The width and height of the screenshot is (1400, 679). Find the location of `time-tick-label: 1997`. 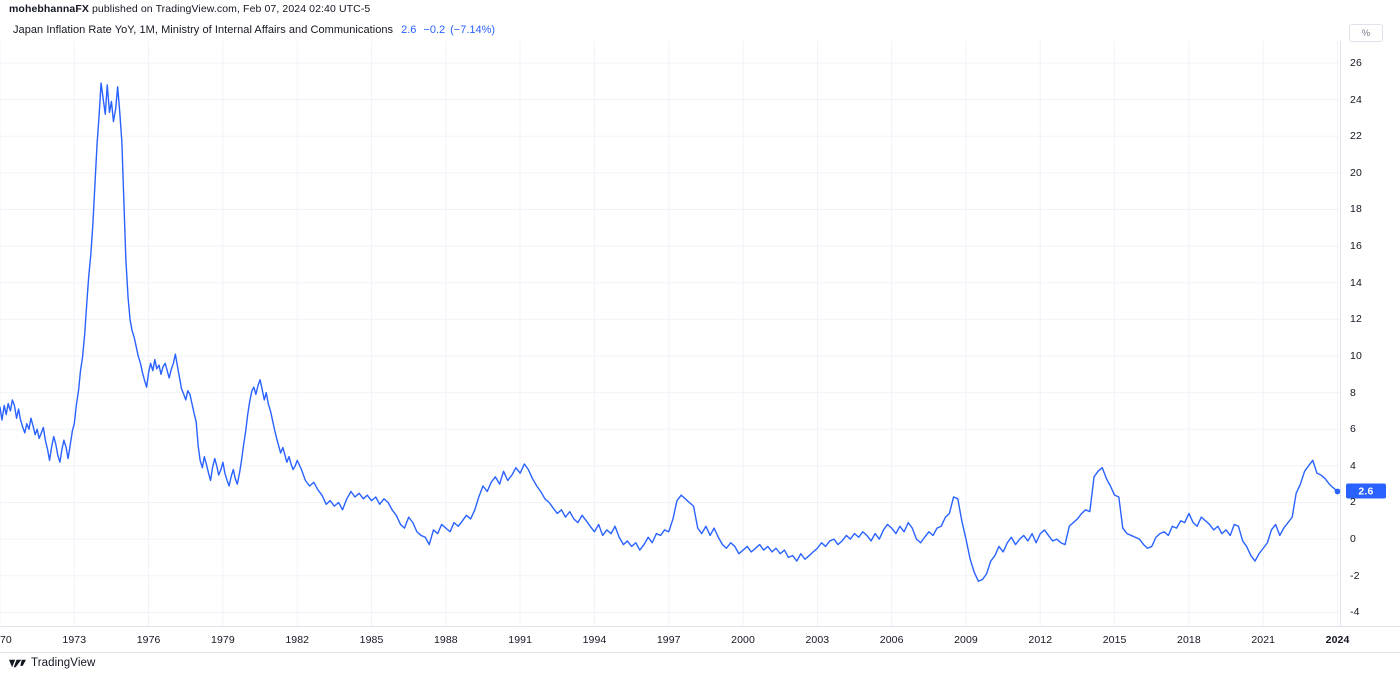

time-tick-label: 1997 is located at coordinates (668, 640).